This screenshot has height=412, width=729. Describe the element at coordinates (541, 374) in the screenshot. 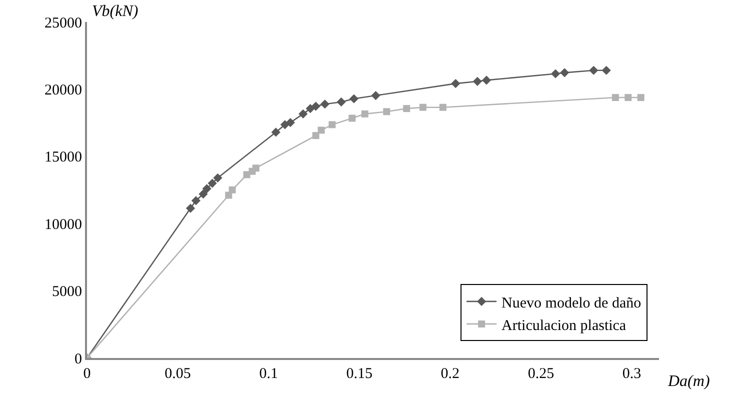

I see `x-tick-label: 0.25` at that location.